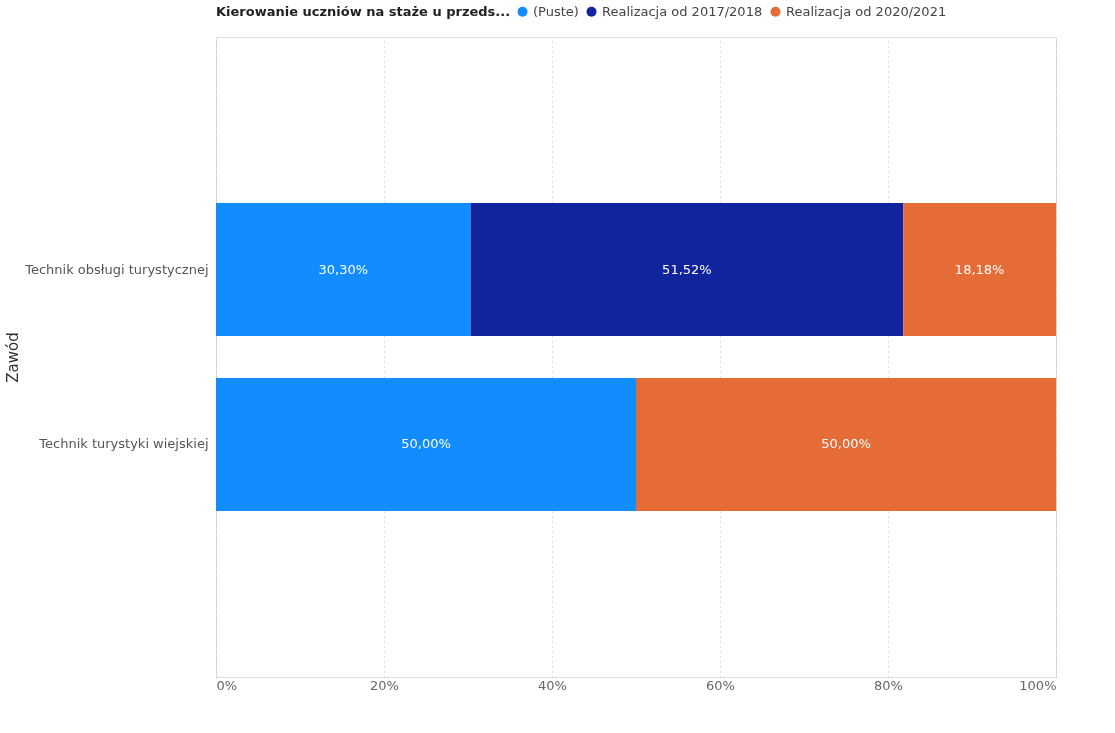 The width and height of the screenshot is (1115, 733). Describe the element at coordinates (343, 269) in the screenshot. I see `data-label: 30,30%` at that location.